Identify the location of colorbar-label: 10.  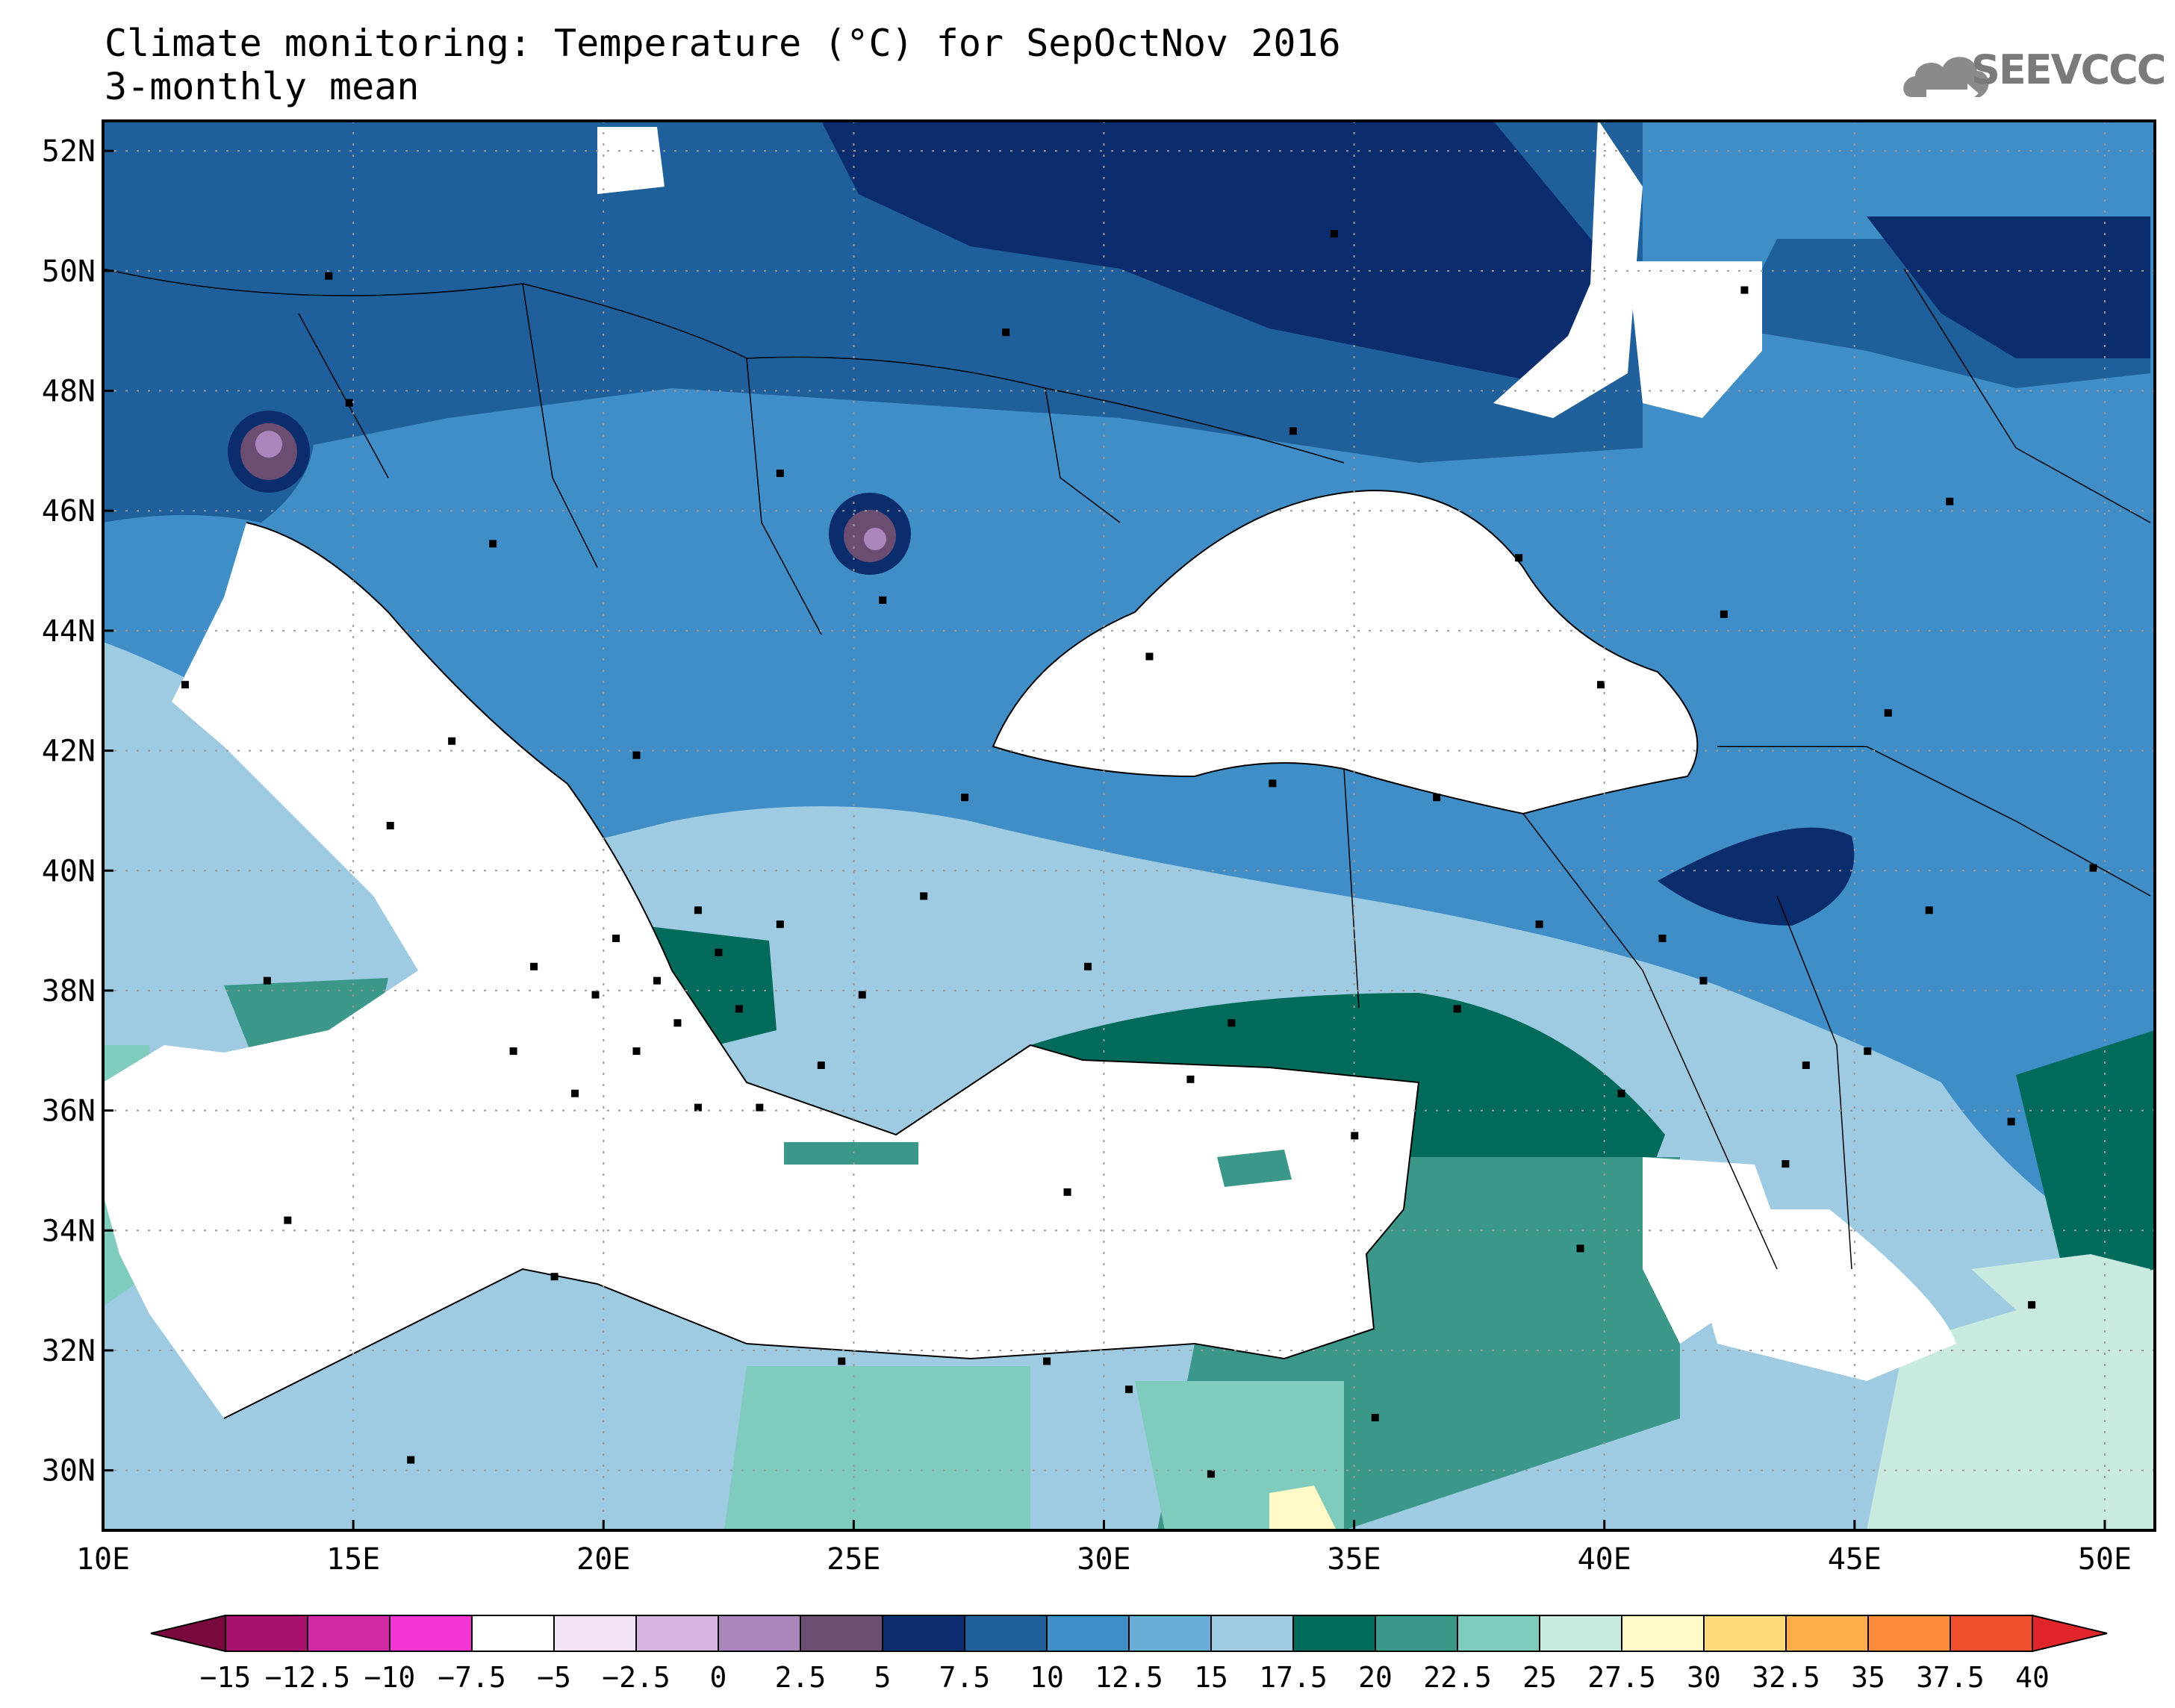
(1047, 1677).